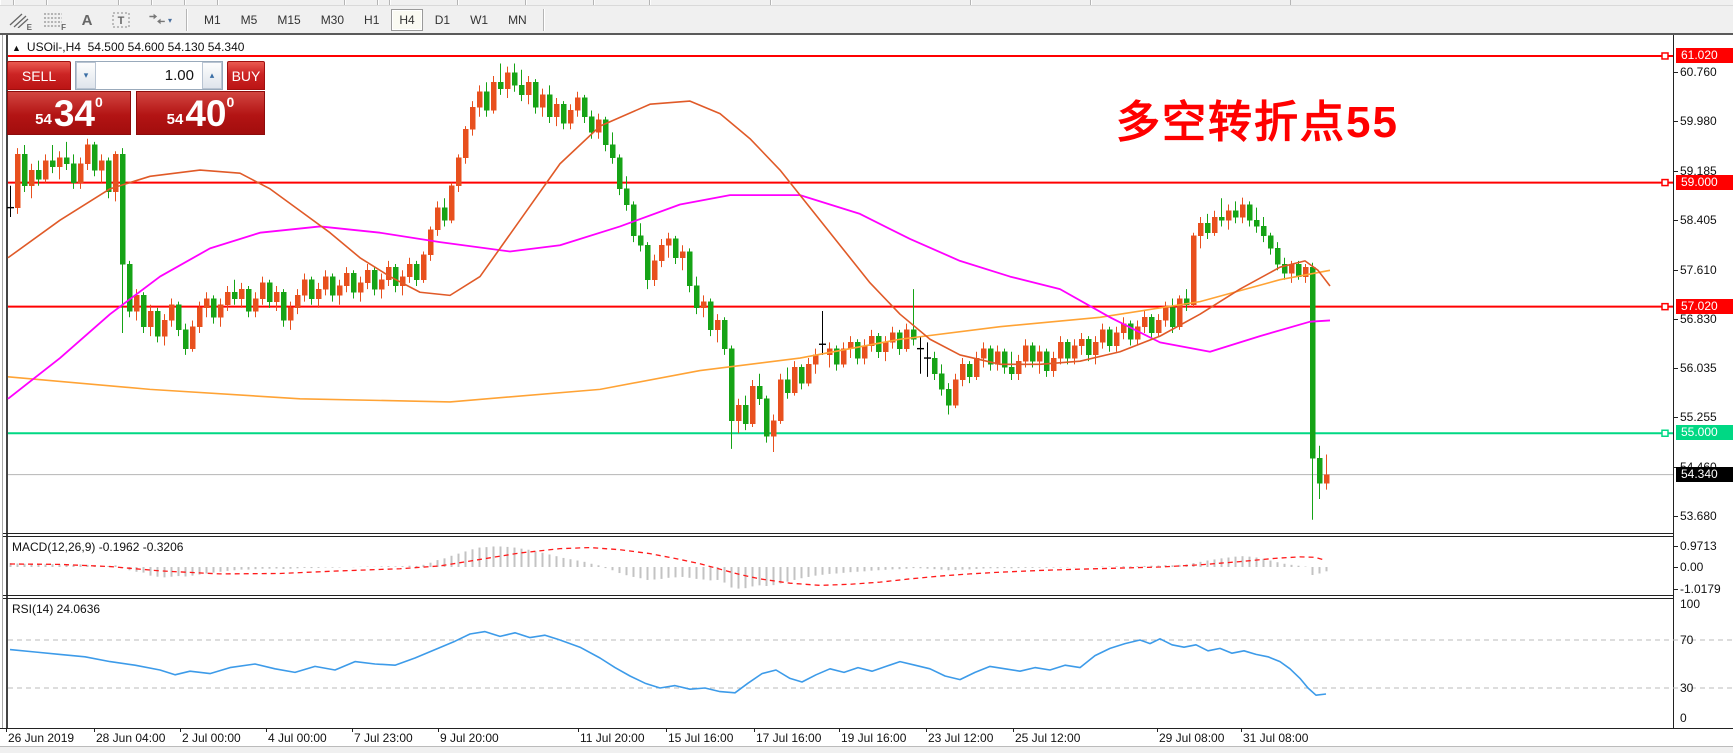 Image resolution: width=1733 pixels, height=753 pixels. Describe the element at coordinates (1698, 72) in the screenshot. I see `price-axis-label: 60.760` at that location.